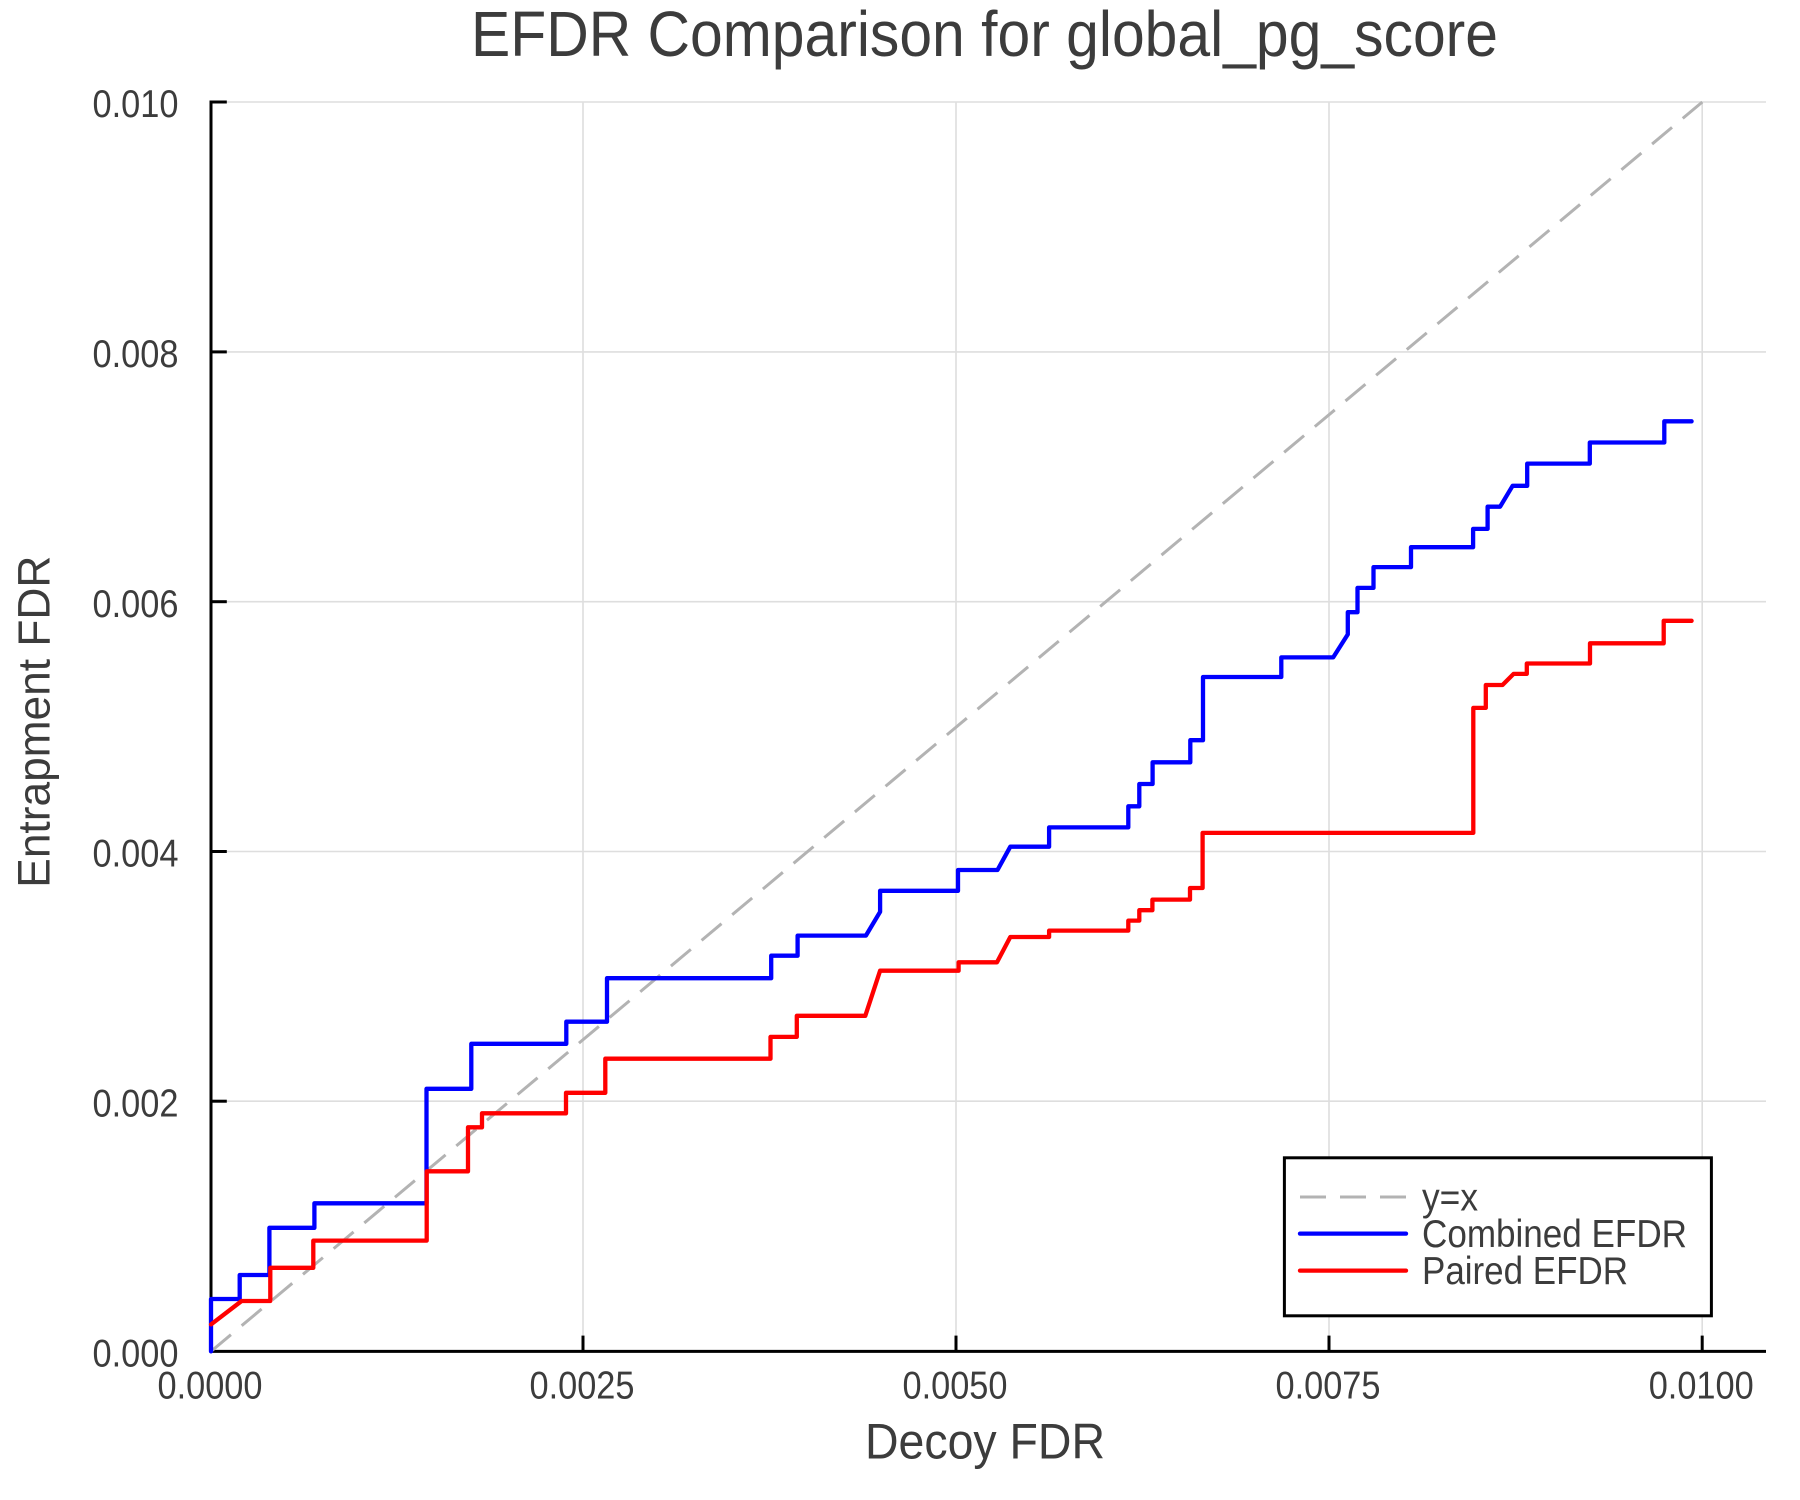 This screenshot has width=1800, height=1500. What do you see at coordinates (136, 104) in the screenshot?
I see `svg-text: 0.010` at bounding box center [136, 104].